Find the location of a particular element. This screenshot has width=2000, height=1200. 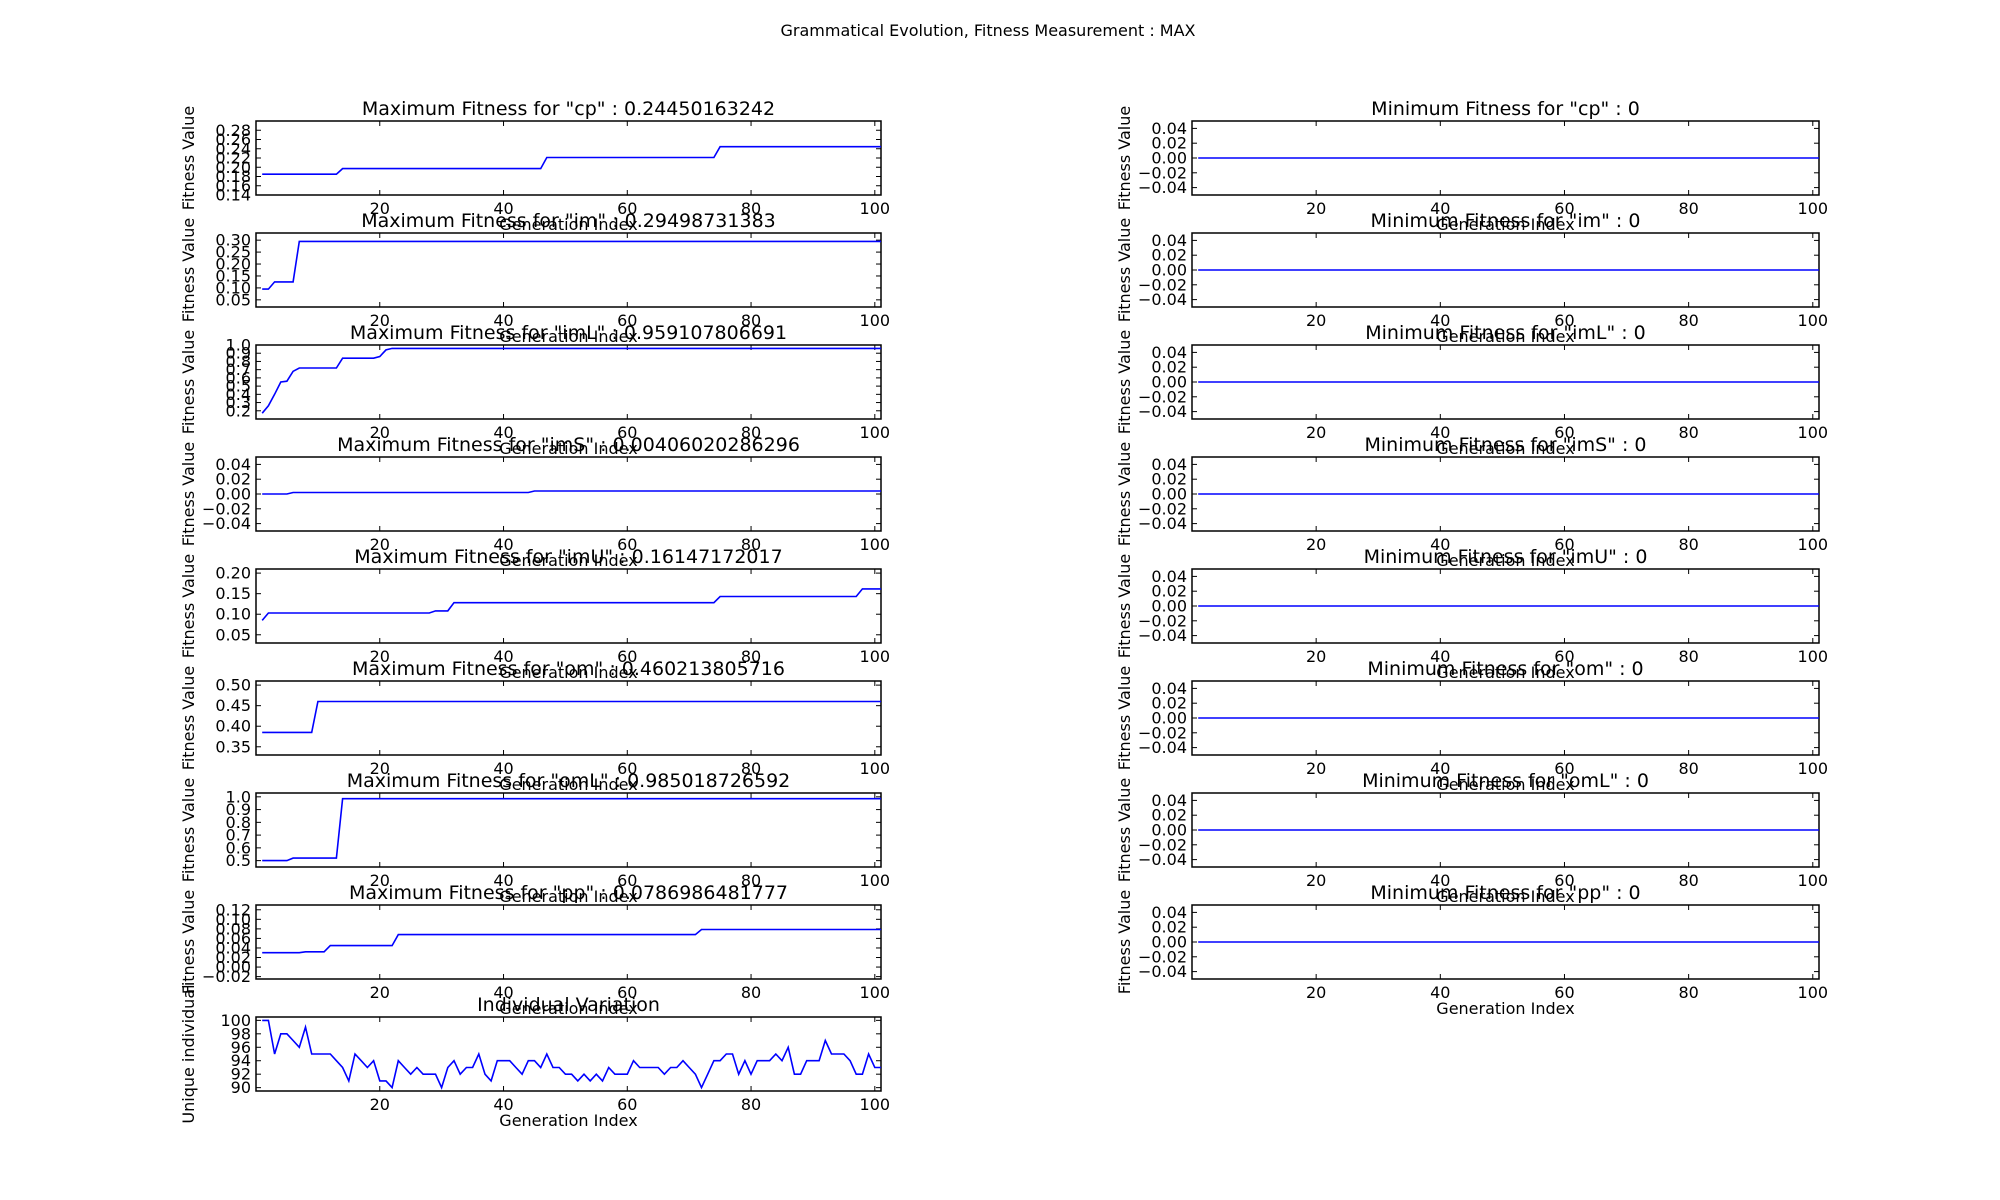

chart-11-xtick-label: 20 is located at coordinates (1316, 768).